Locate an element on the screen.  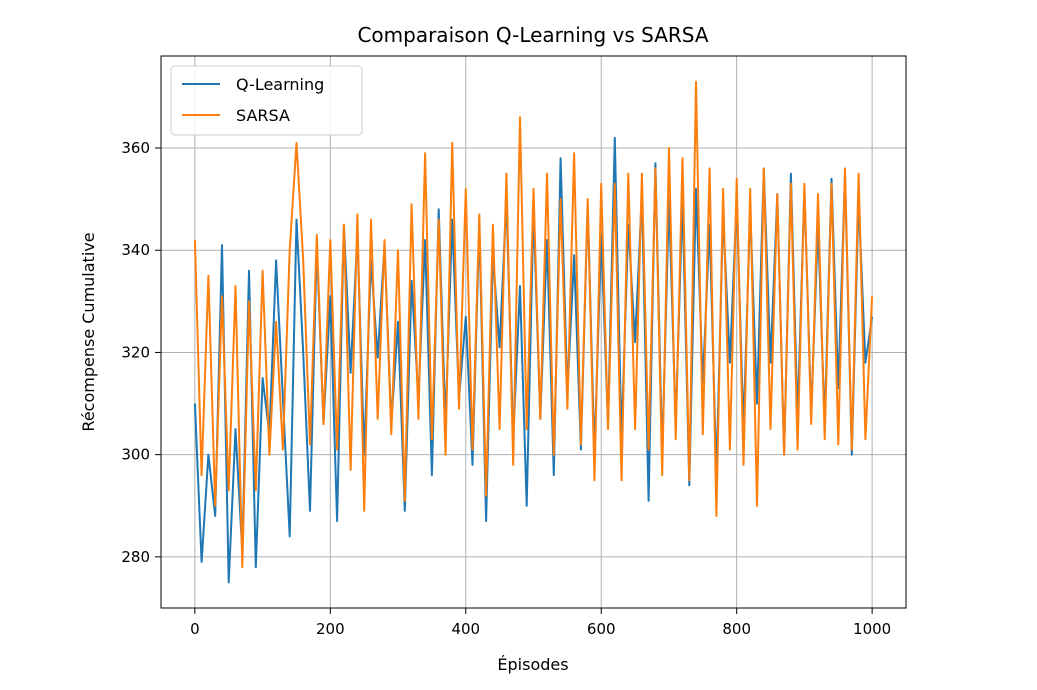
y-axis-ticks: 280 300 320 340 360 is located at coordinates (141, 352).